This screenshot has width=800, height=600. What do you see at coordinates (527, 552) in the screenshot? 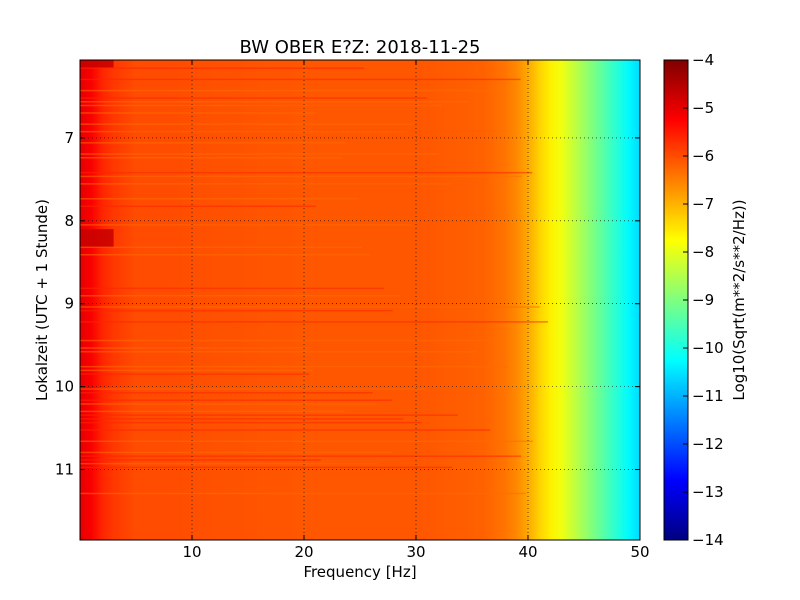
I see `x-tick-label: 40` at bounding box center [527, 552].